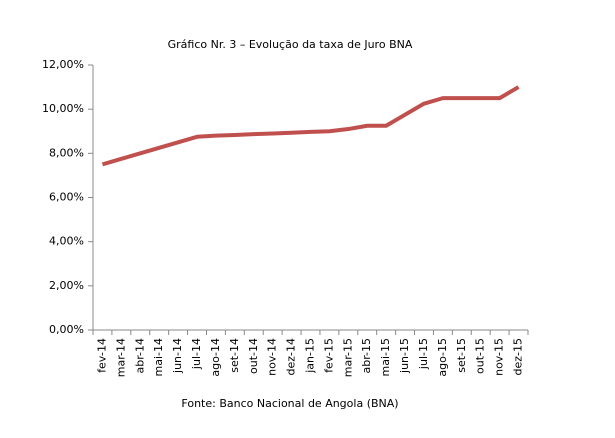 The image size is (615, 438). What do you see at coordinates (499, 357) in the screenshot?
I see `x-tick-label: nov-15` at bounding box center [499, 357].